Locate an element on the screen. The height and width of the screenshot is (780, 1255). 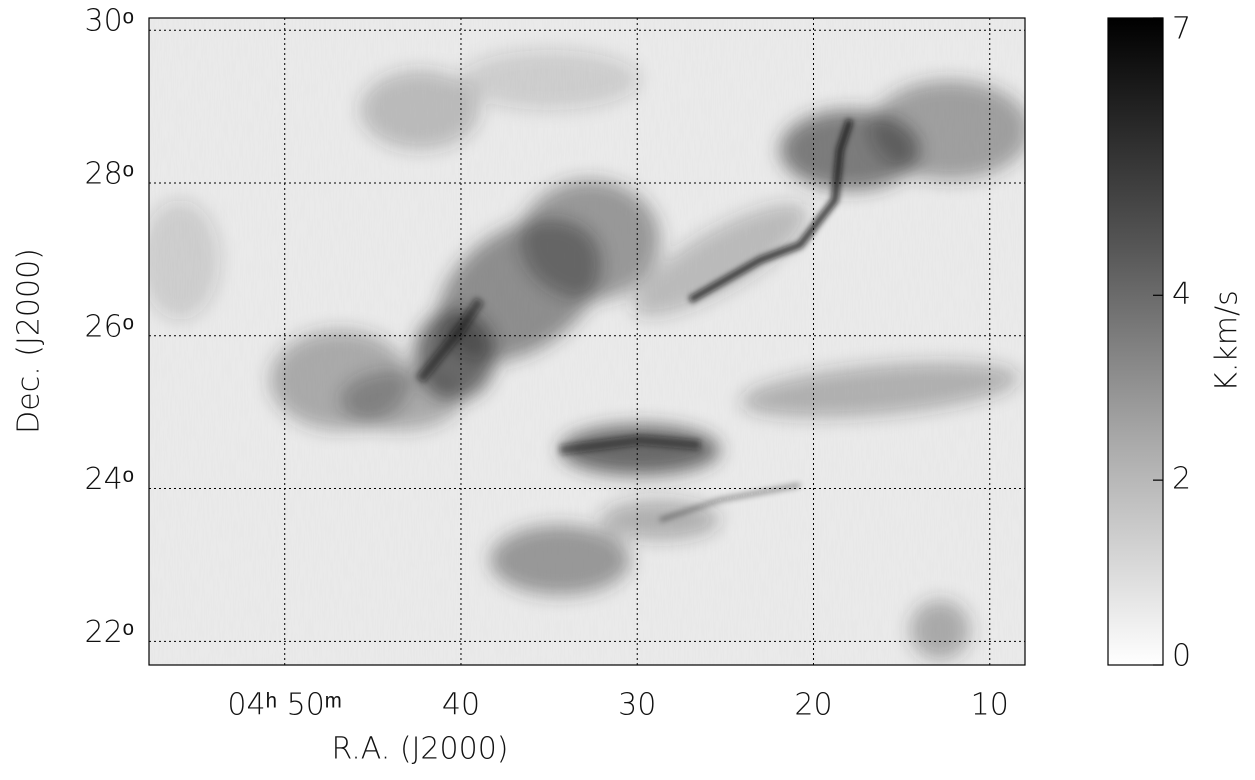
x-tick-label: 04ʰ 50ᵐ is located at coordinates (284, 705).